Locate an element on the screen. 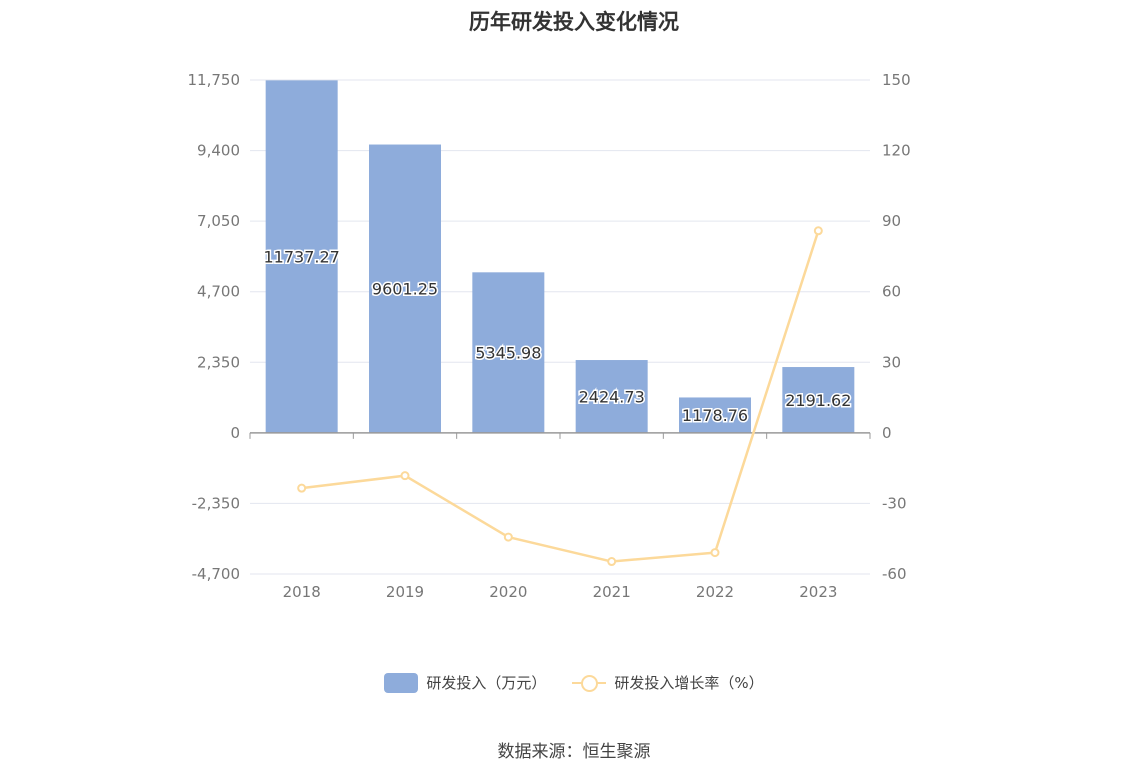 This screenshot has width=1148, height=776. y-right-tick-label: -30 is located at coordinates (894, 503).